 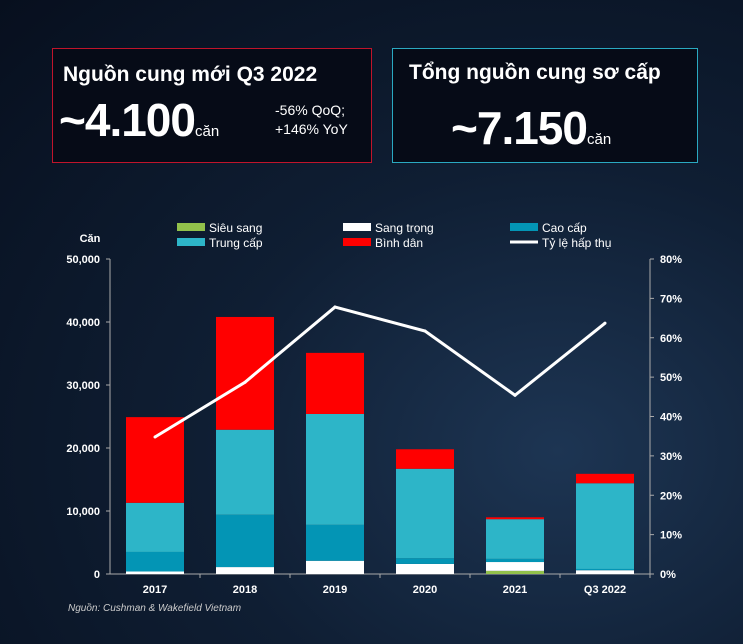 What do you see at coordinates (564, 228) in the screenshot?
I see `legend-label: Cao cấp` at bounding box center [564, 228].